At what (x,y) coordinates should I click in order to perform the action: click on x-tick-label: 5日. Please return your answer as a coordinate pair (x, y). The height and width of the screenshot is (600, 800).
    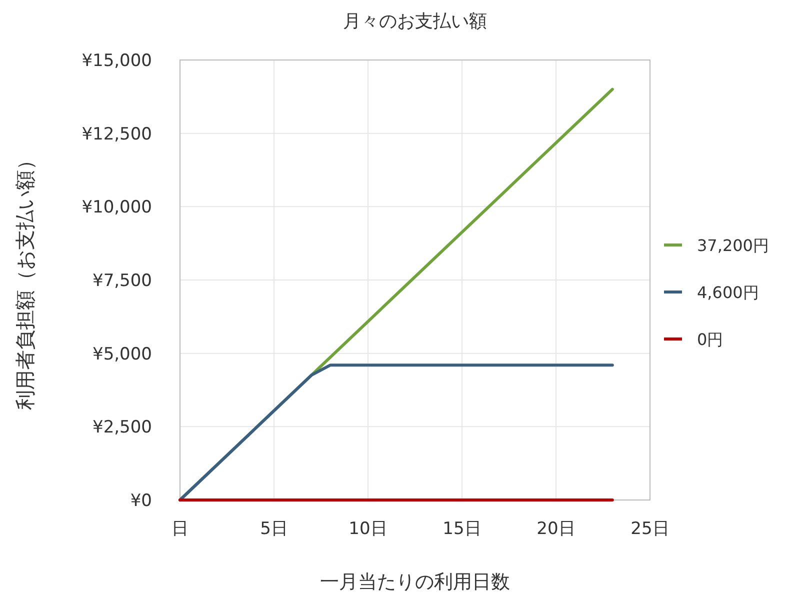
    Looking at the image, I should click on (274, 529).